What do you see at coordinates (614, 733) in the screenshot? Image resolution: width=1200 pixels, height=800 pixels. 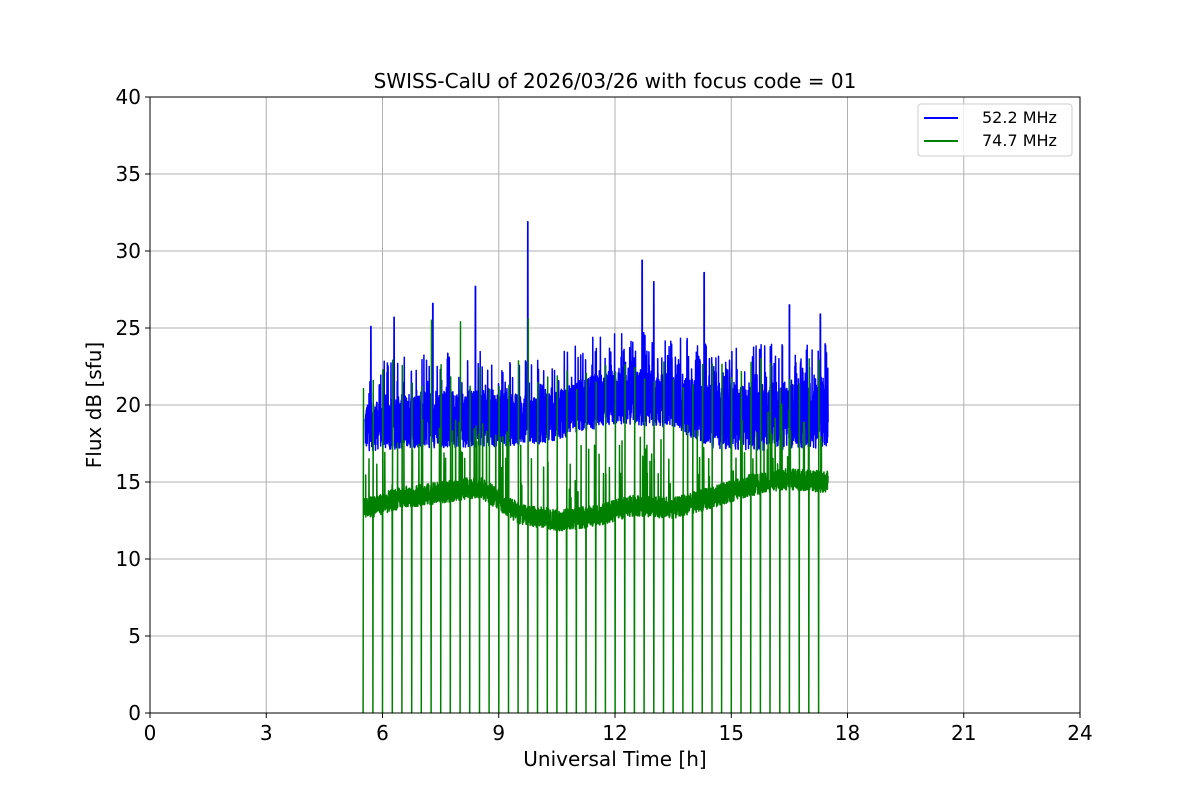 I see `x-tick-label: 12` at bounding box center [614, 733].